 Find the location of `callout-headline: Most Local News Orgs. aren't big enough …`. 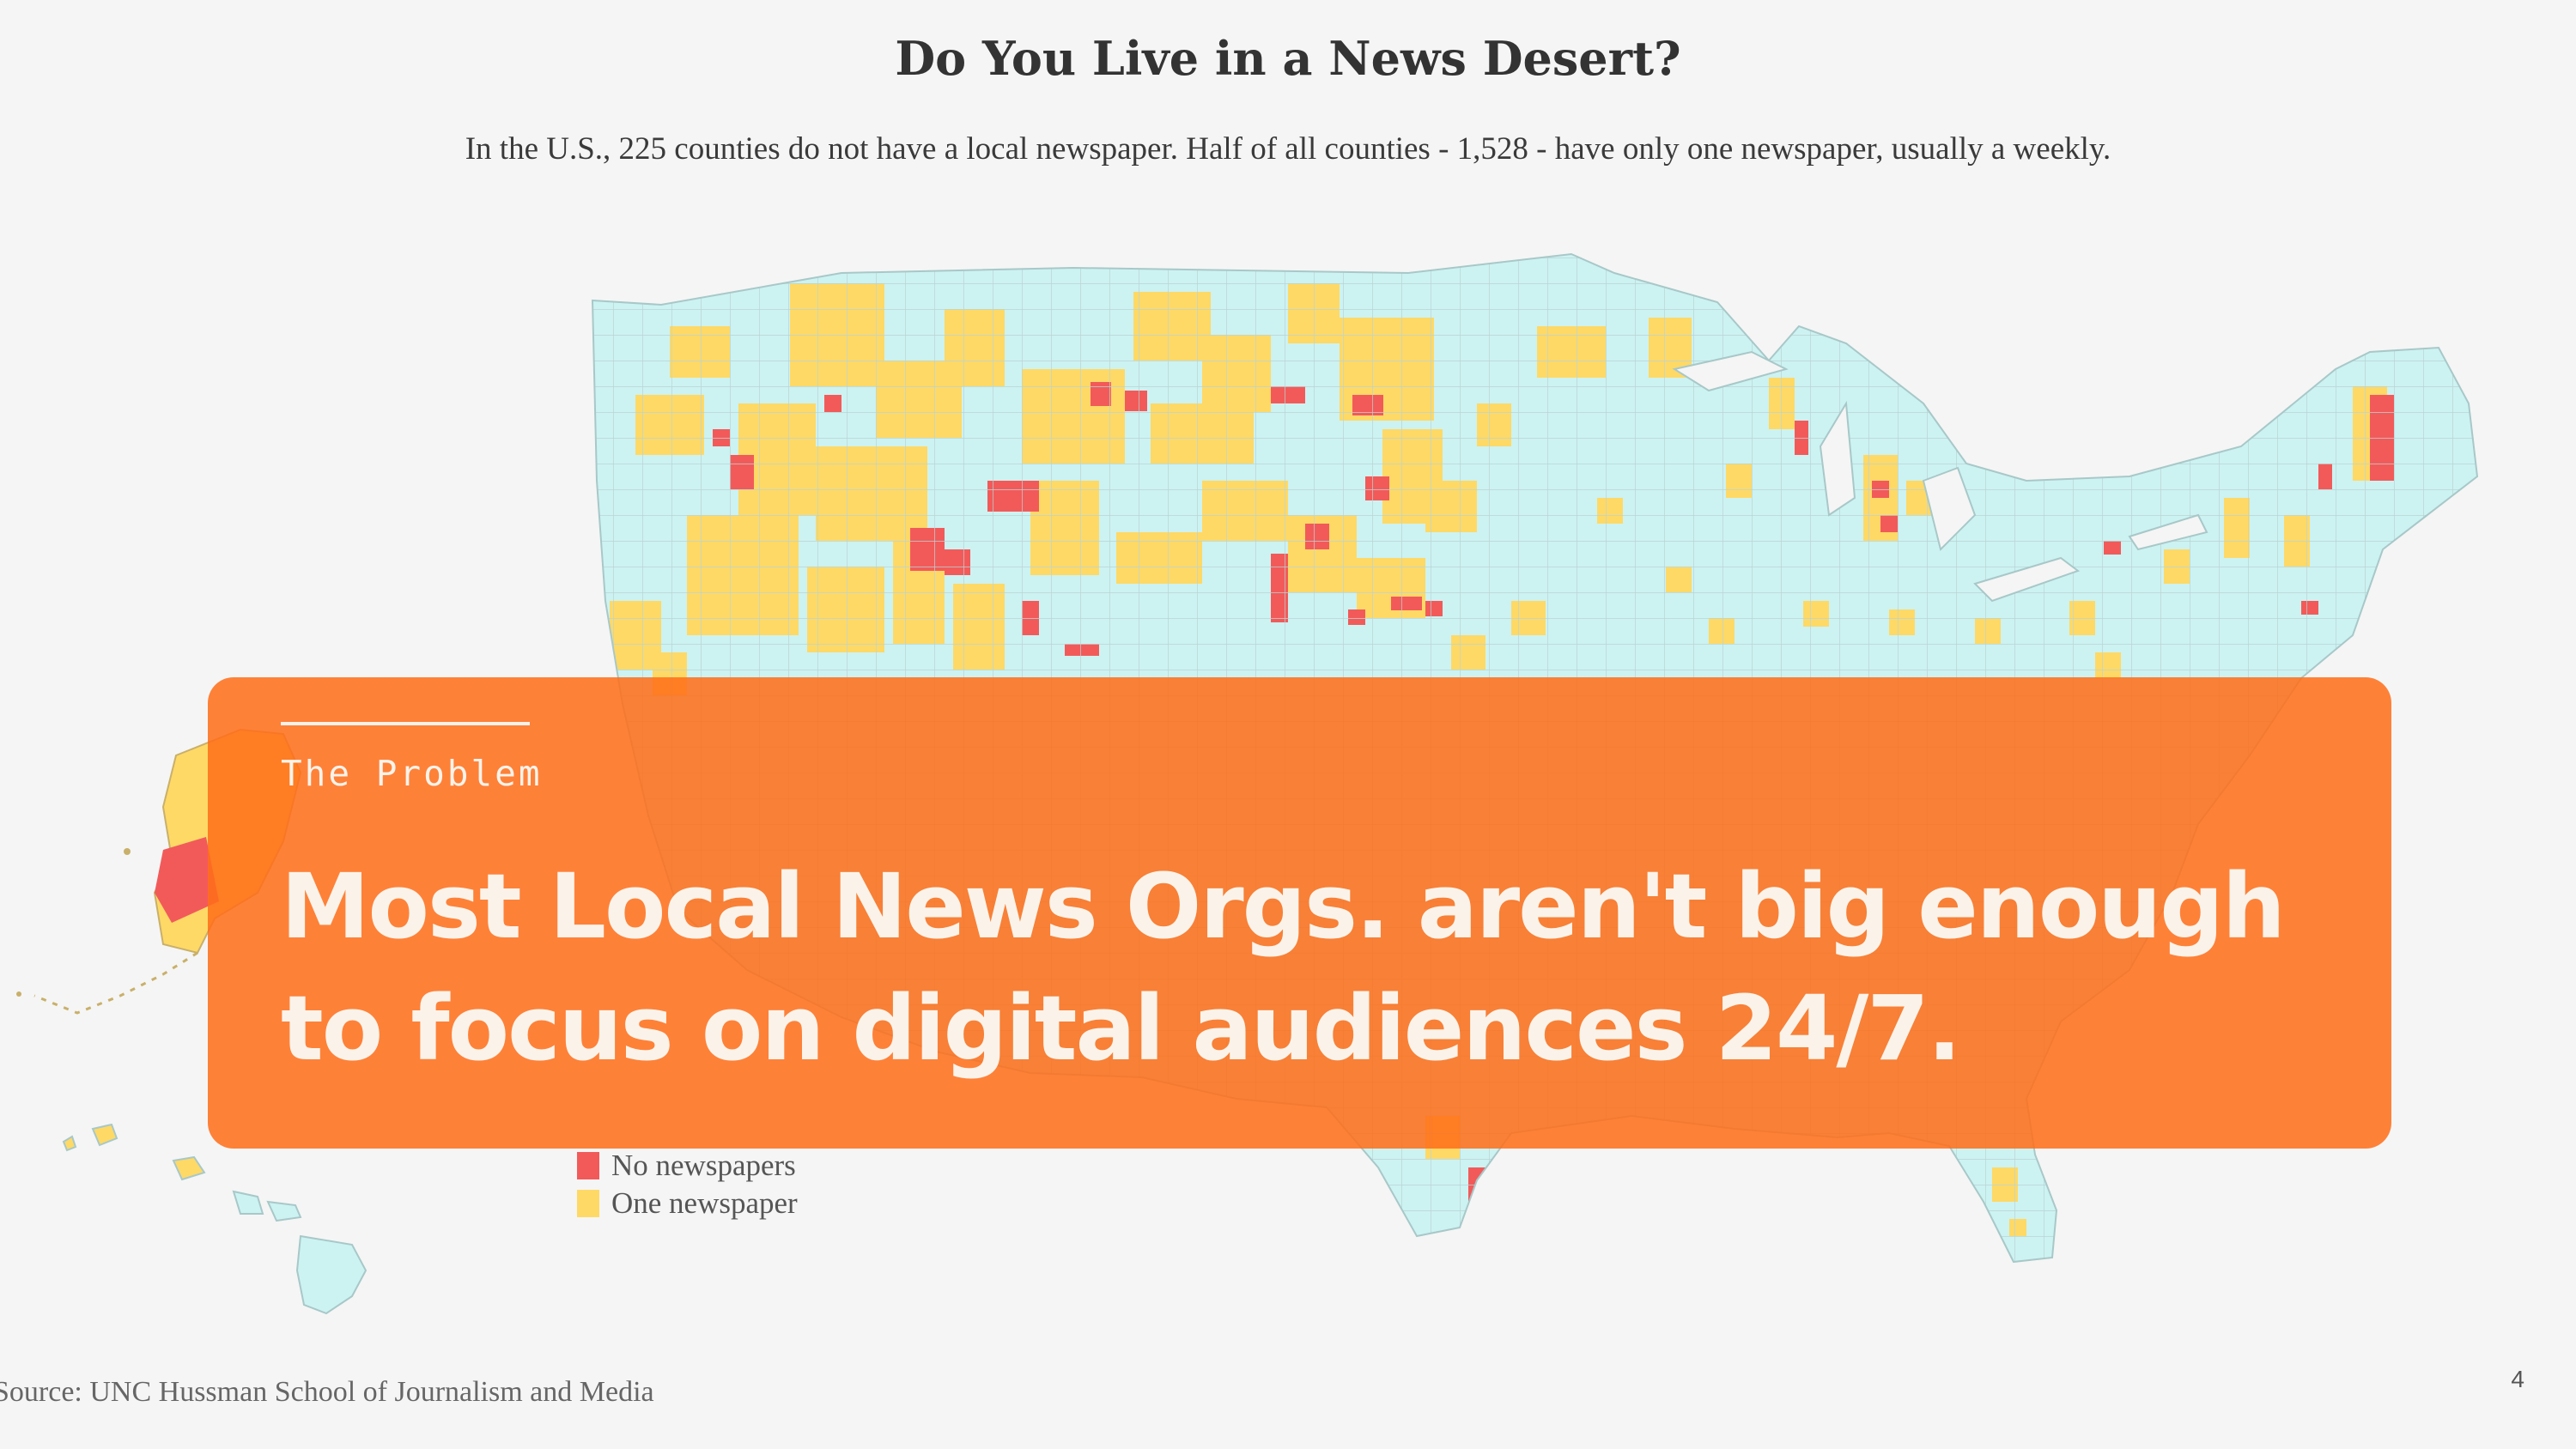

callout-headline: Most Local News Orgs. aren't big enough … is located at coordinates (1283, 967).